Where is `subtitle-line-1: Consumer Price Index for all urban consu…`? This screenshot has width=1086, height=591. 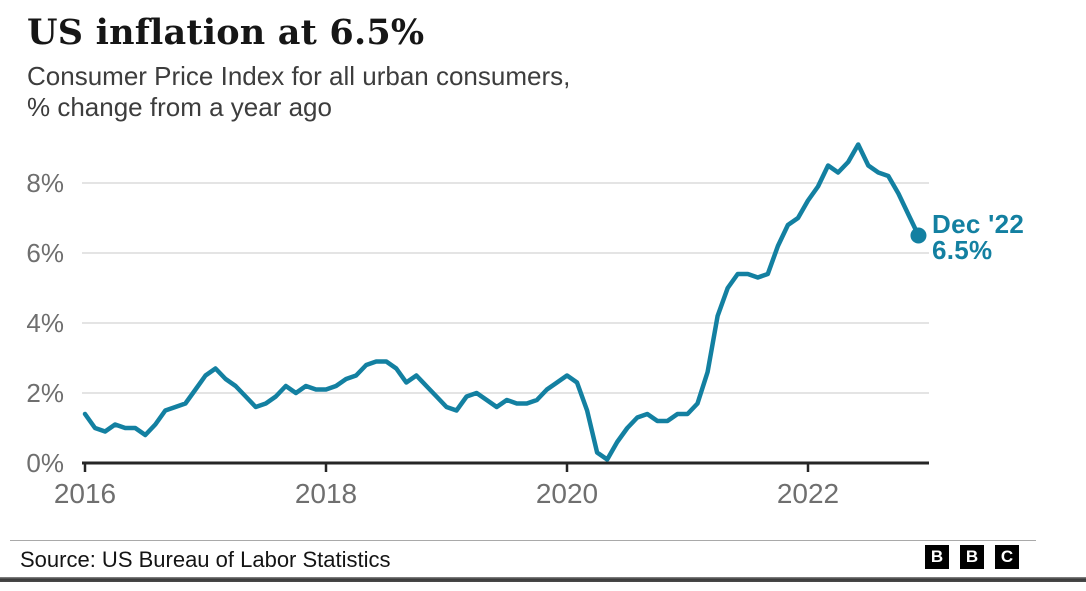
subtitle-line-1: Consumer Price Index for all urban consu… is located at coordinates (299, 76).